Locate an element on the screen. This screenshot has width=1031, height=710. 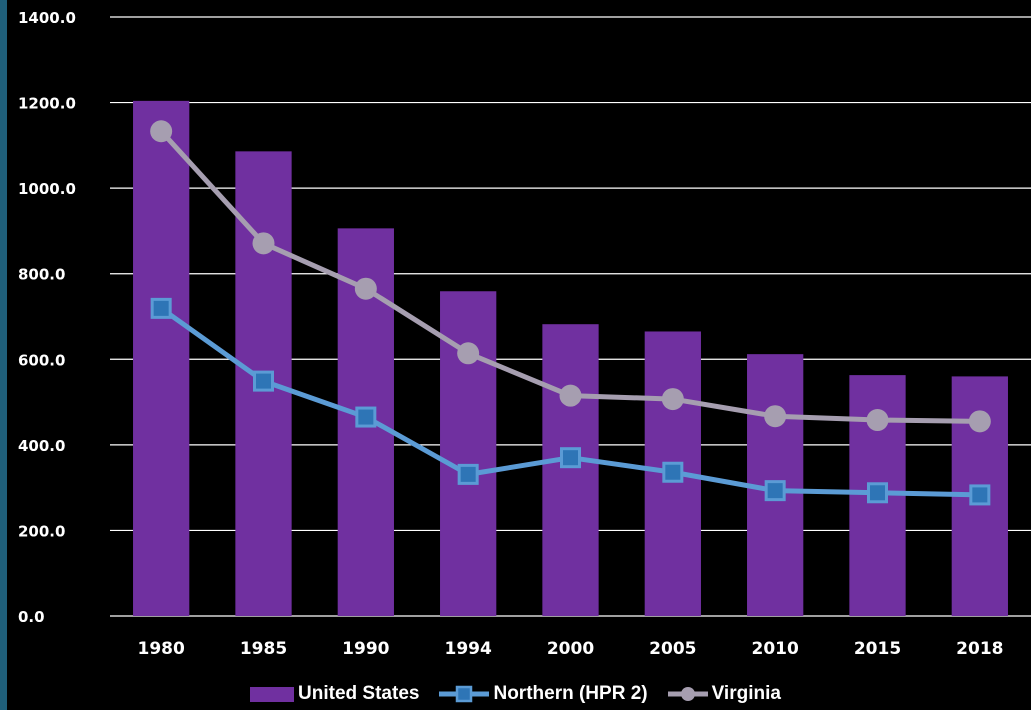
x-tick-label: 1994 is located at coordinates (468, 649).